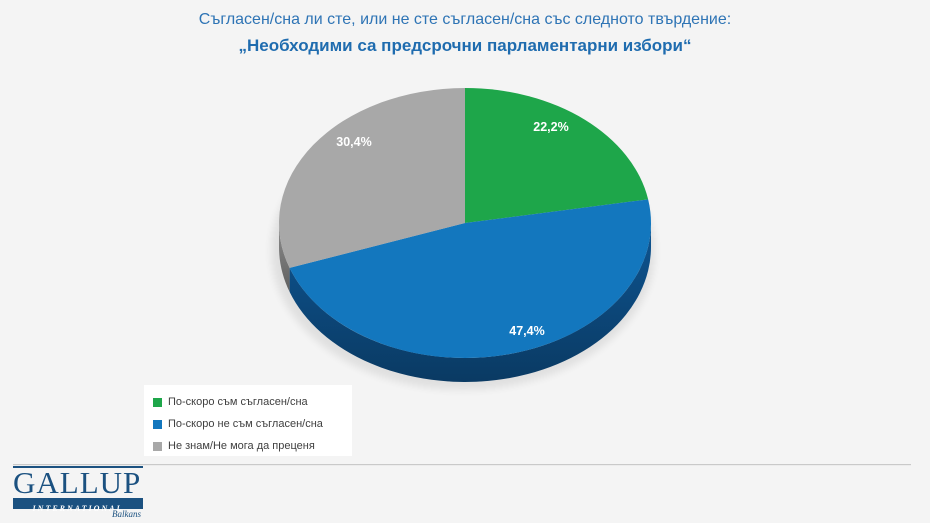  I want to click on pie-slice-label-2: 30,4%, so click(353, 142).